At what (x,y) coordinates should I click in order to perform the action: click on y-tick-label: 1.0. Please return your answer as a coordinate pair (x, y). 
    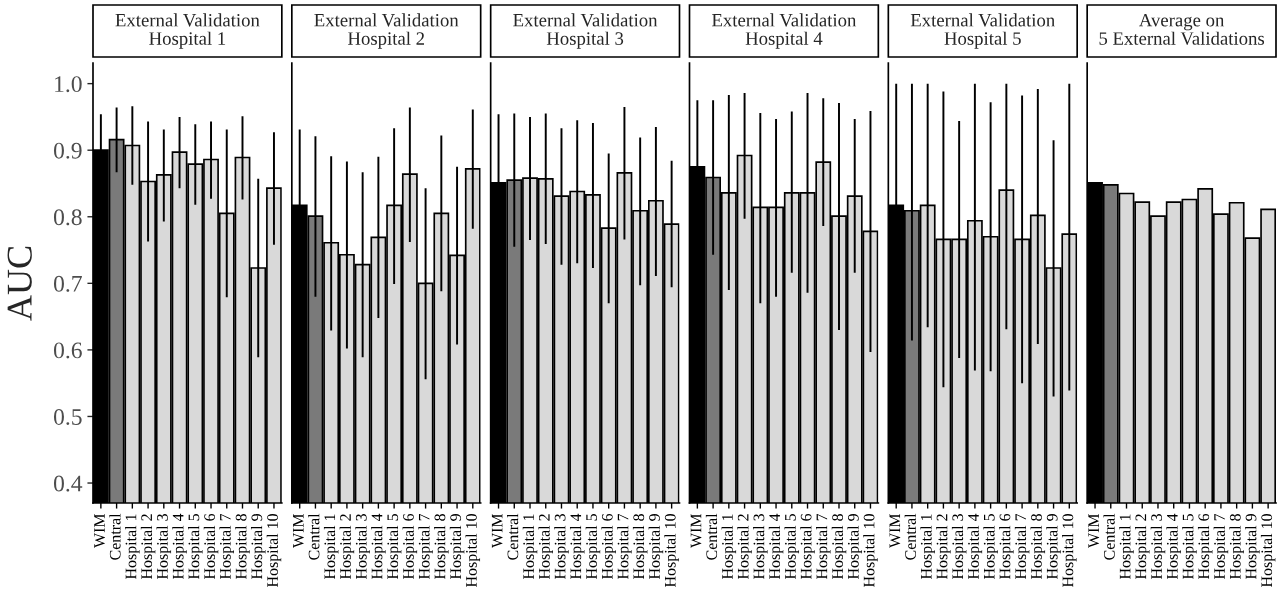
    Looking at the image, I should click on (68, 84).